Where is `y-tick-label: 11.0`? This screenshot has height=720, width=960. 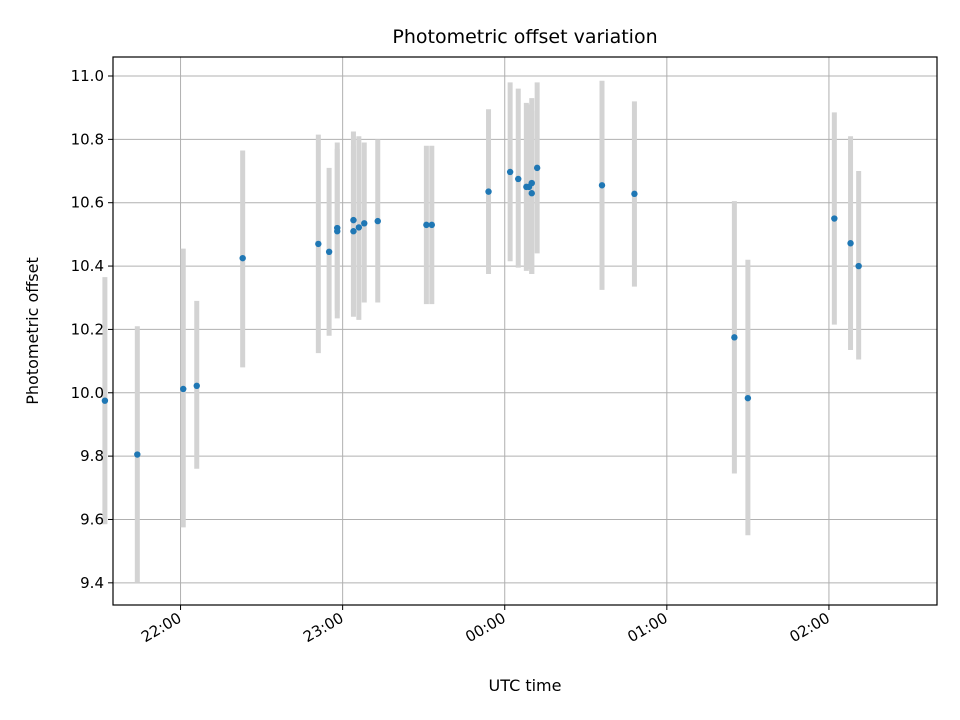
y-tick-label: 11.0 is located at coordinates (87, 76).